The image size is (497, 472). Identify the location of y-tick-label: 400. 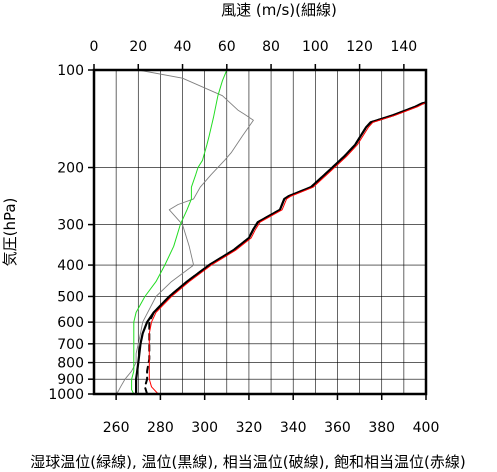
(70, 266).